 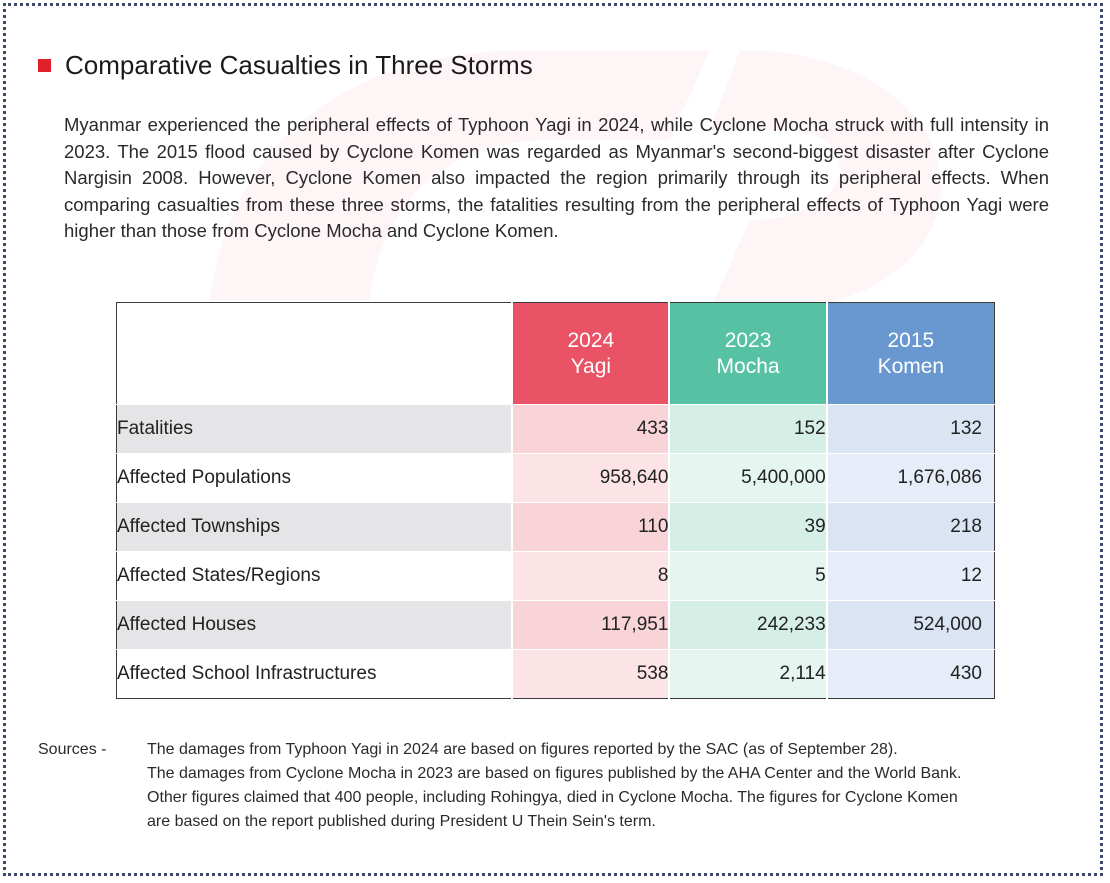 What do you see at coordinates (911, 366) in the screenshot?
I see `header-komen-name: Komen` at bounding box center [911, 366].